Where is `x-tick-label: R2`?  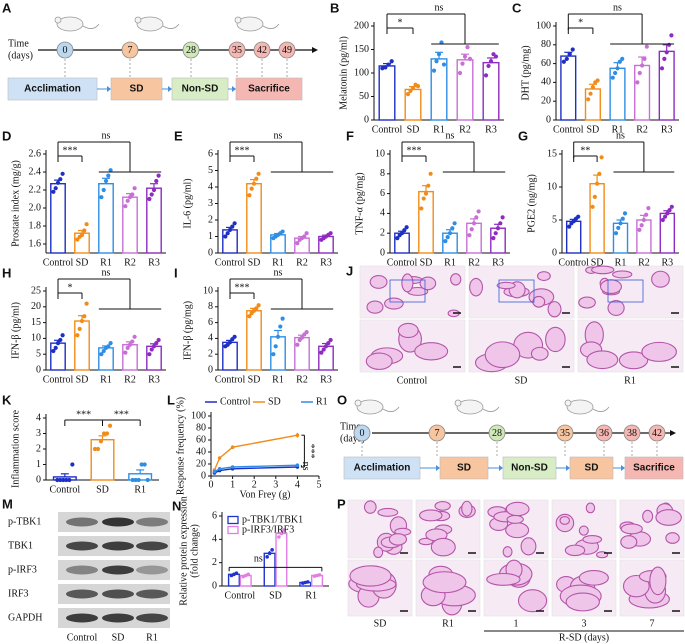 x-tick-label: R2 is located at coordinates (130, 379).